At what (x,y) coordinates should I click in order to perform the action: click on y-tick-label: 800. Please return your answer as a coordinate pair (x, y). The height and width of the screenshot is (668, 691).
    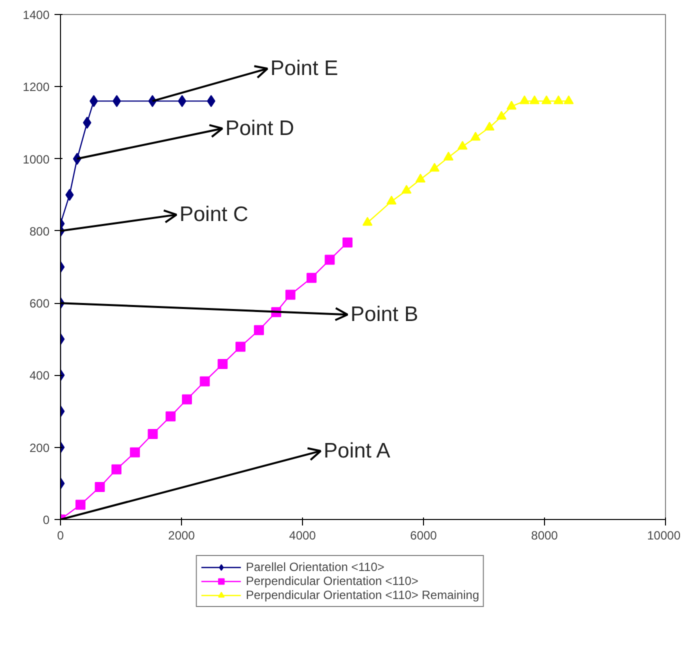
    Looking at the image, I should click on (39, 231).